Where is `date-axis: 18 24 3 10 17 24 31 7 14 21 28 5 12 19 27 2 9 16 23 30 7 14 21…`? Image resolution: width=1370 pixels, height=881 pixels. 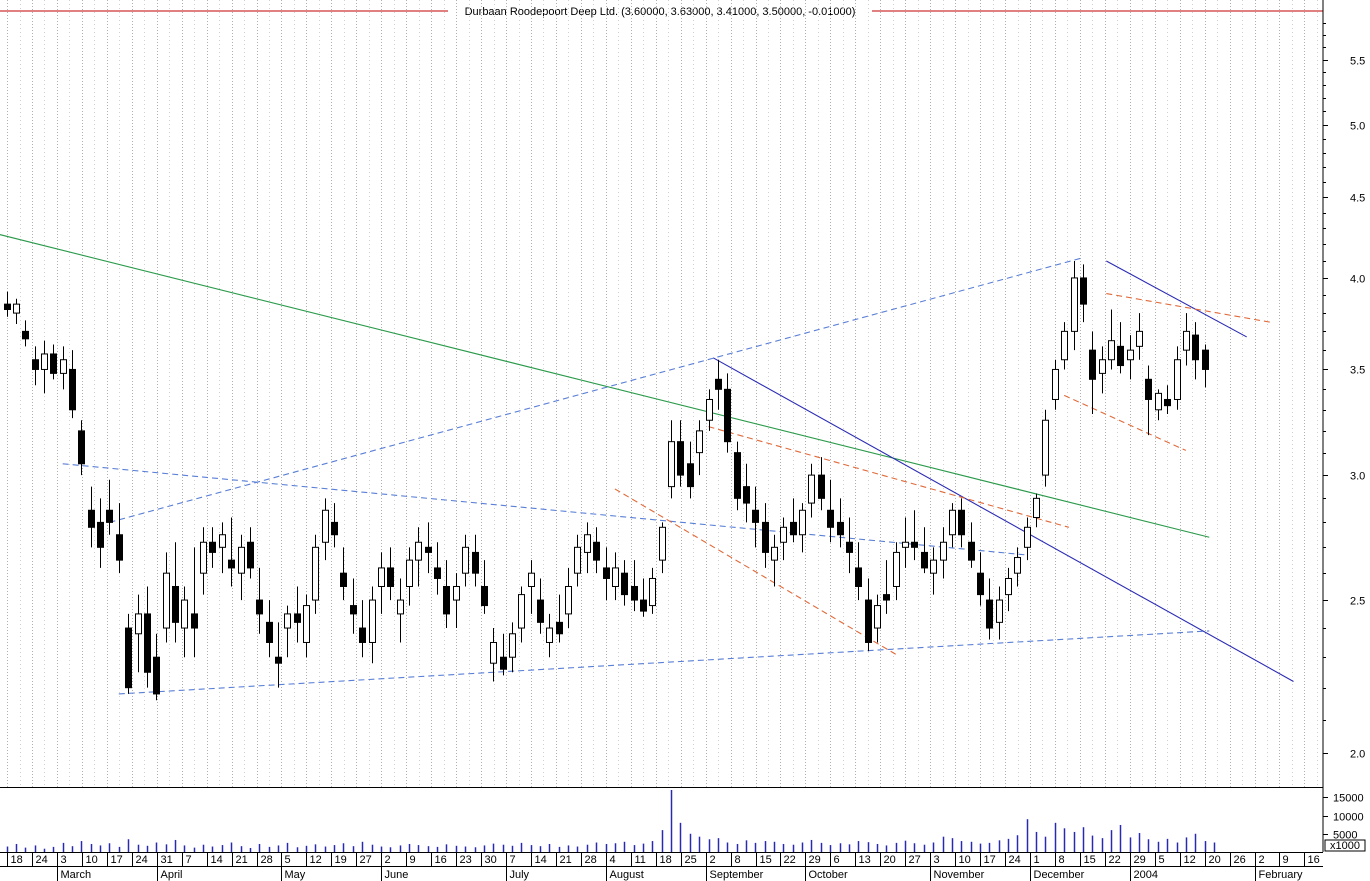 date-axis: 18 24 3 10 17 24 31 7 14 21 28 5 12 19 27 2 9 16 23 30 7 14 21… is located at coordinates (663, 866).